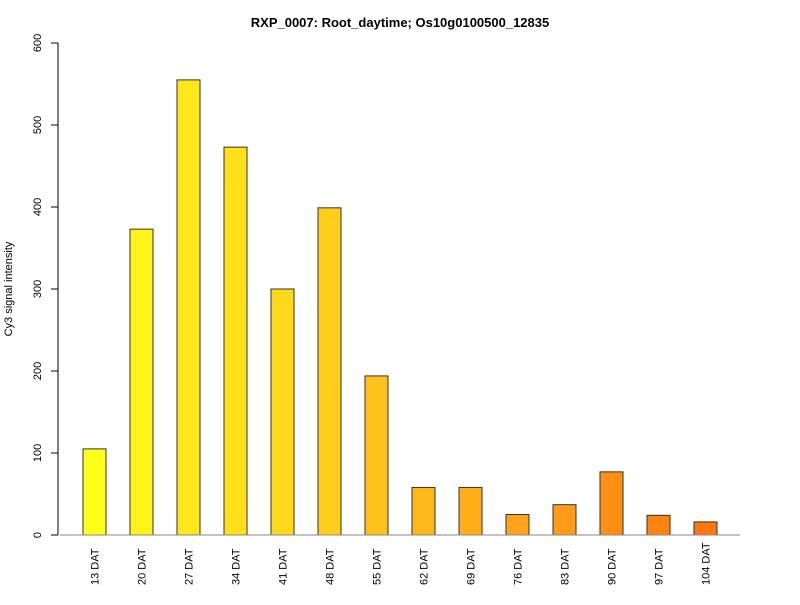 The width and height of the screenshot is (800, 605). Describe the element at coordinates (237, 566) in the screenshot. I see `x-tick-label: 34 DAT` at that location.